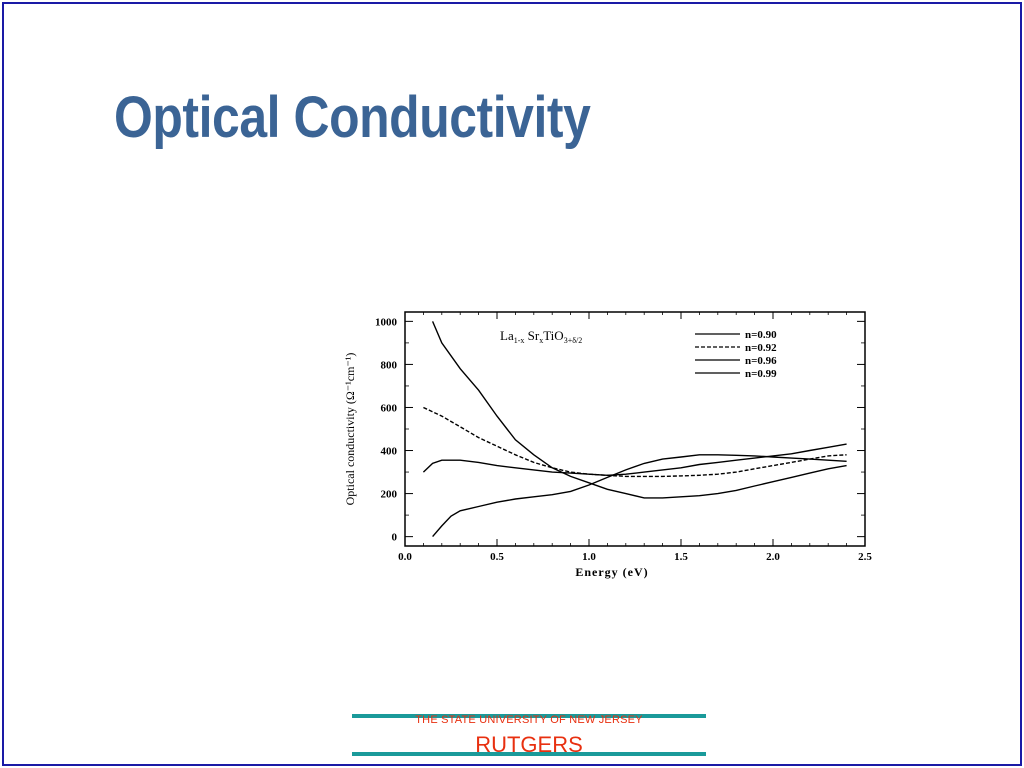 This screenshot has height=768, width=1024. What do you see at coordinates (865, 557) in the screenshot?
I see `x-tick-label: 2.5` at bounding box center [865, 557].